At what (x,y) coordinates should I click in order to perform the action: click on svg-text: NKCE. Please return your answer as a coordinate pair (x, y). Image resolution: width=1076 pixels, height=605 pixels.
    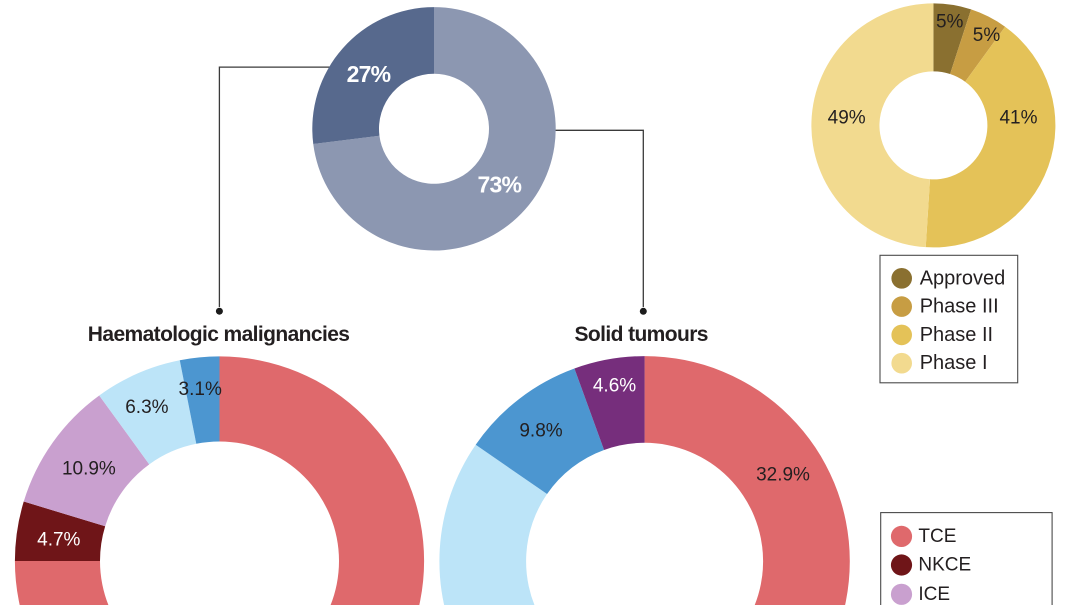
    Looking at the image, I should click on (944, 565).